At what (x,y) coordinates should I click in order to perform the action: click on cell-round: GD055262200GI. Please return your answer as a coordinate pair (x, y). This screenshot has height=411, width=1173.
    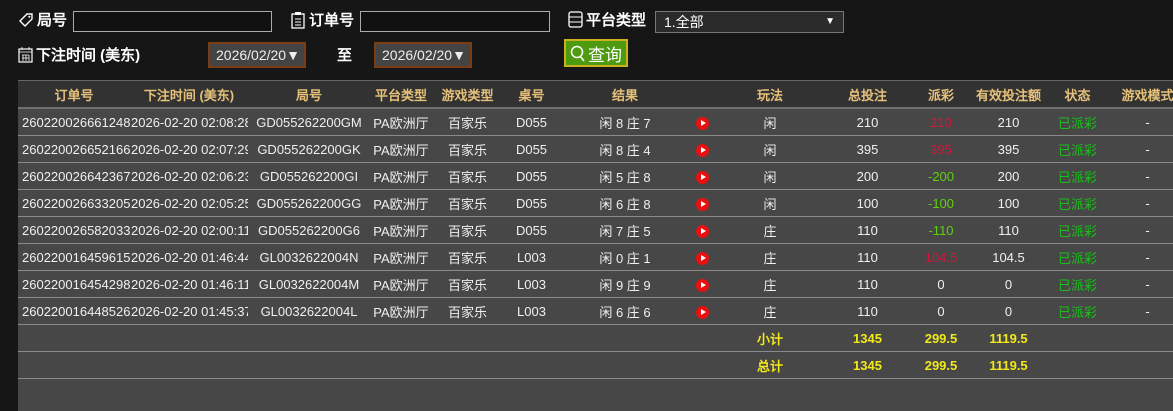
    Looking at the image, I should click on (309, 176).